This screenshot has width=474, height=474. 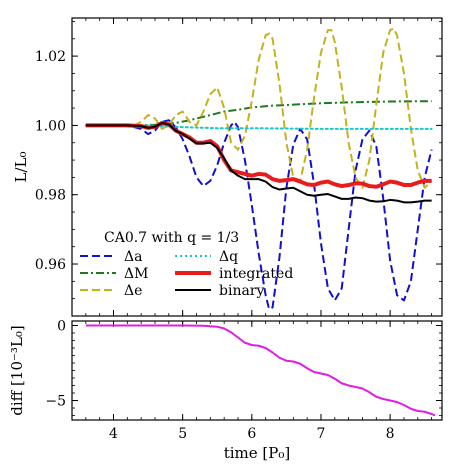 What do you see at coordinates (251, 434) in the screenshot?
I see `bottom-xtick-label: 6` at bounding box center [251, 434].